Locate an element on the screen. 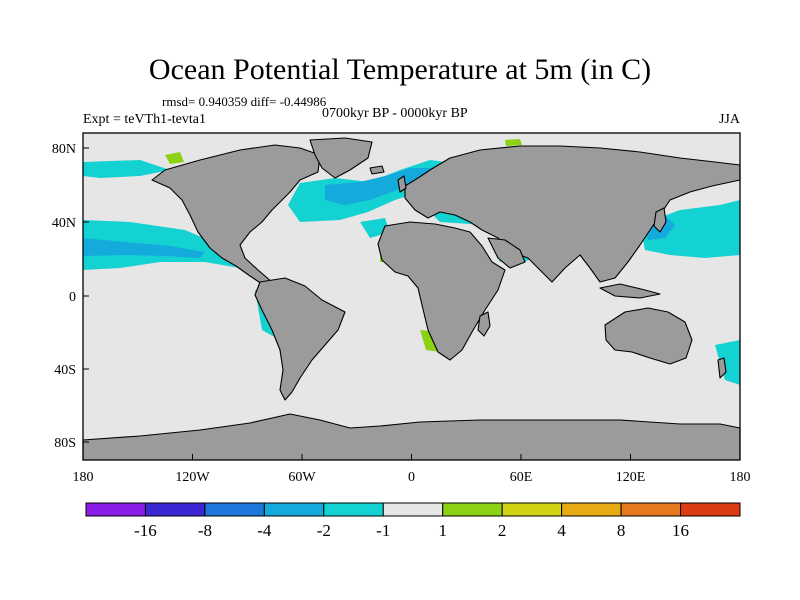 This screenshot has width=800, height=600. colorbar-label: 8 is located at coordinates (621, 530).